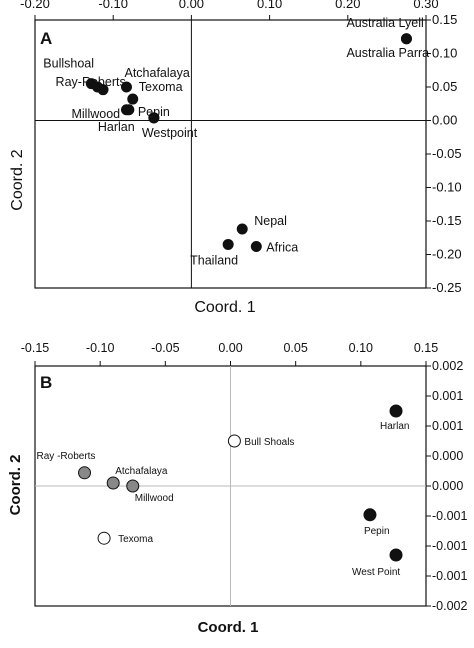 The image size is (474, 648). I want to click on x-tick-label: -0.15, so click(35, 348).